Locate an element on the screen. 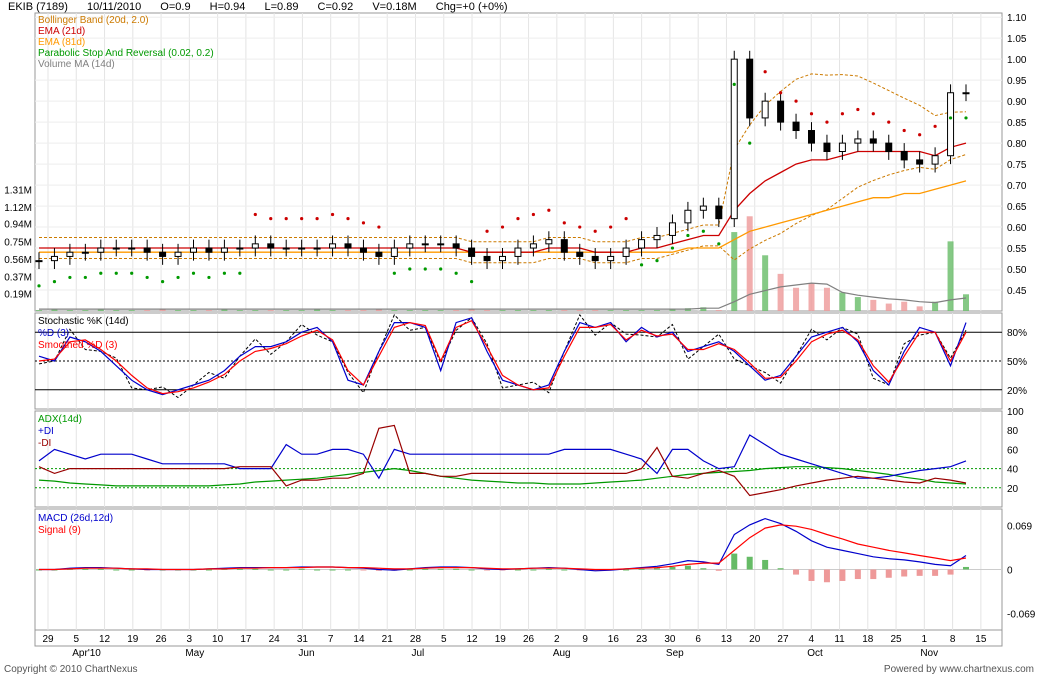 This screenshot has width=1040, height=677. x-month-label: Sep is located at coordinates (675, 653).